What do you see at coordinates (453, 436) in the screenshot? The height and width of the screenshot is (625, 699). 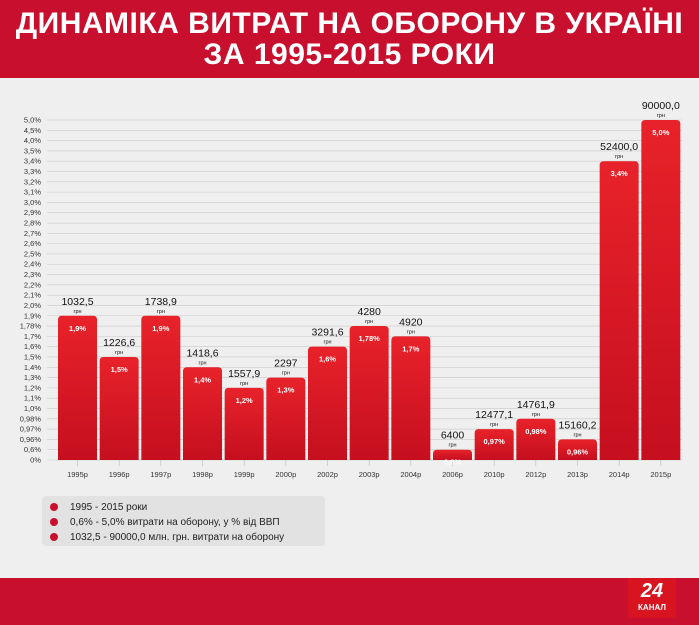 I see `bar-amount-label: 6400` at bounding box center [453, 436].